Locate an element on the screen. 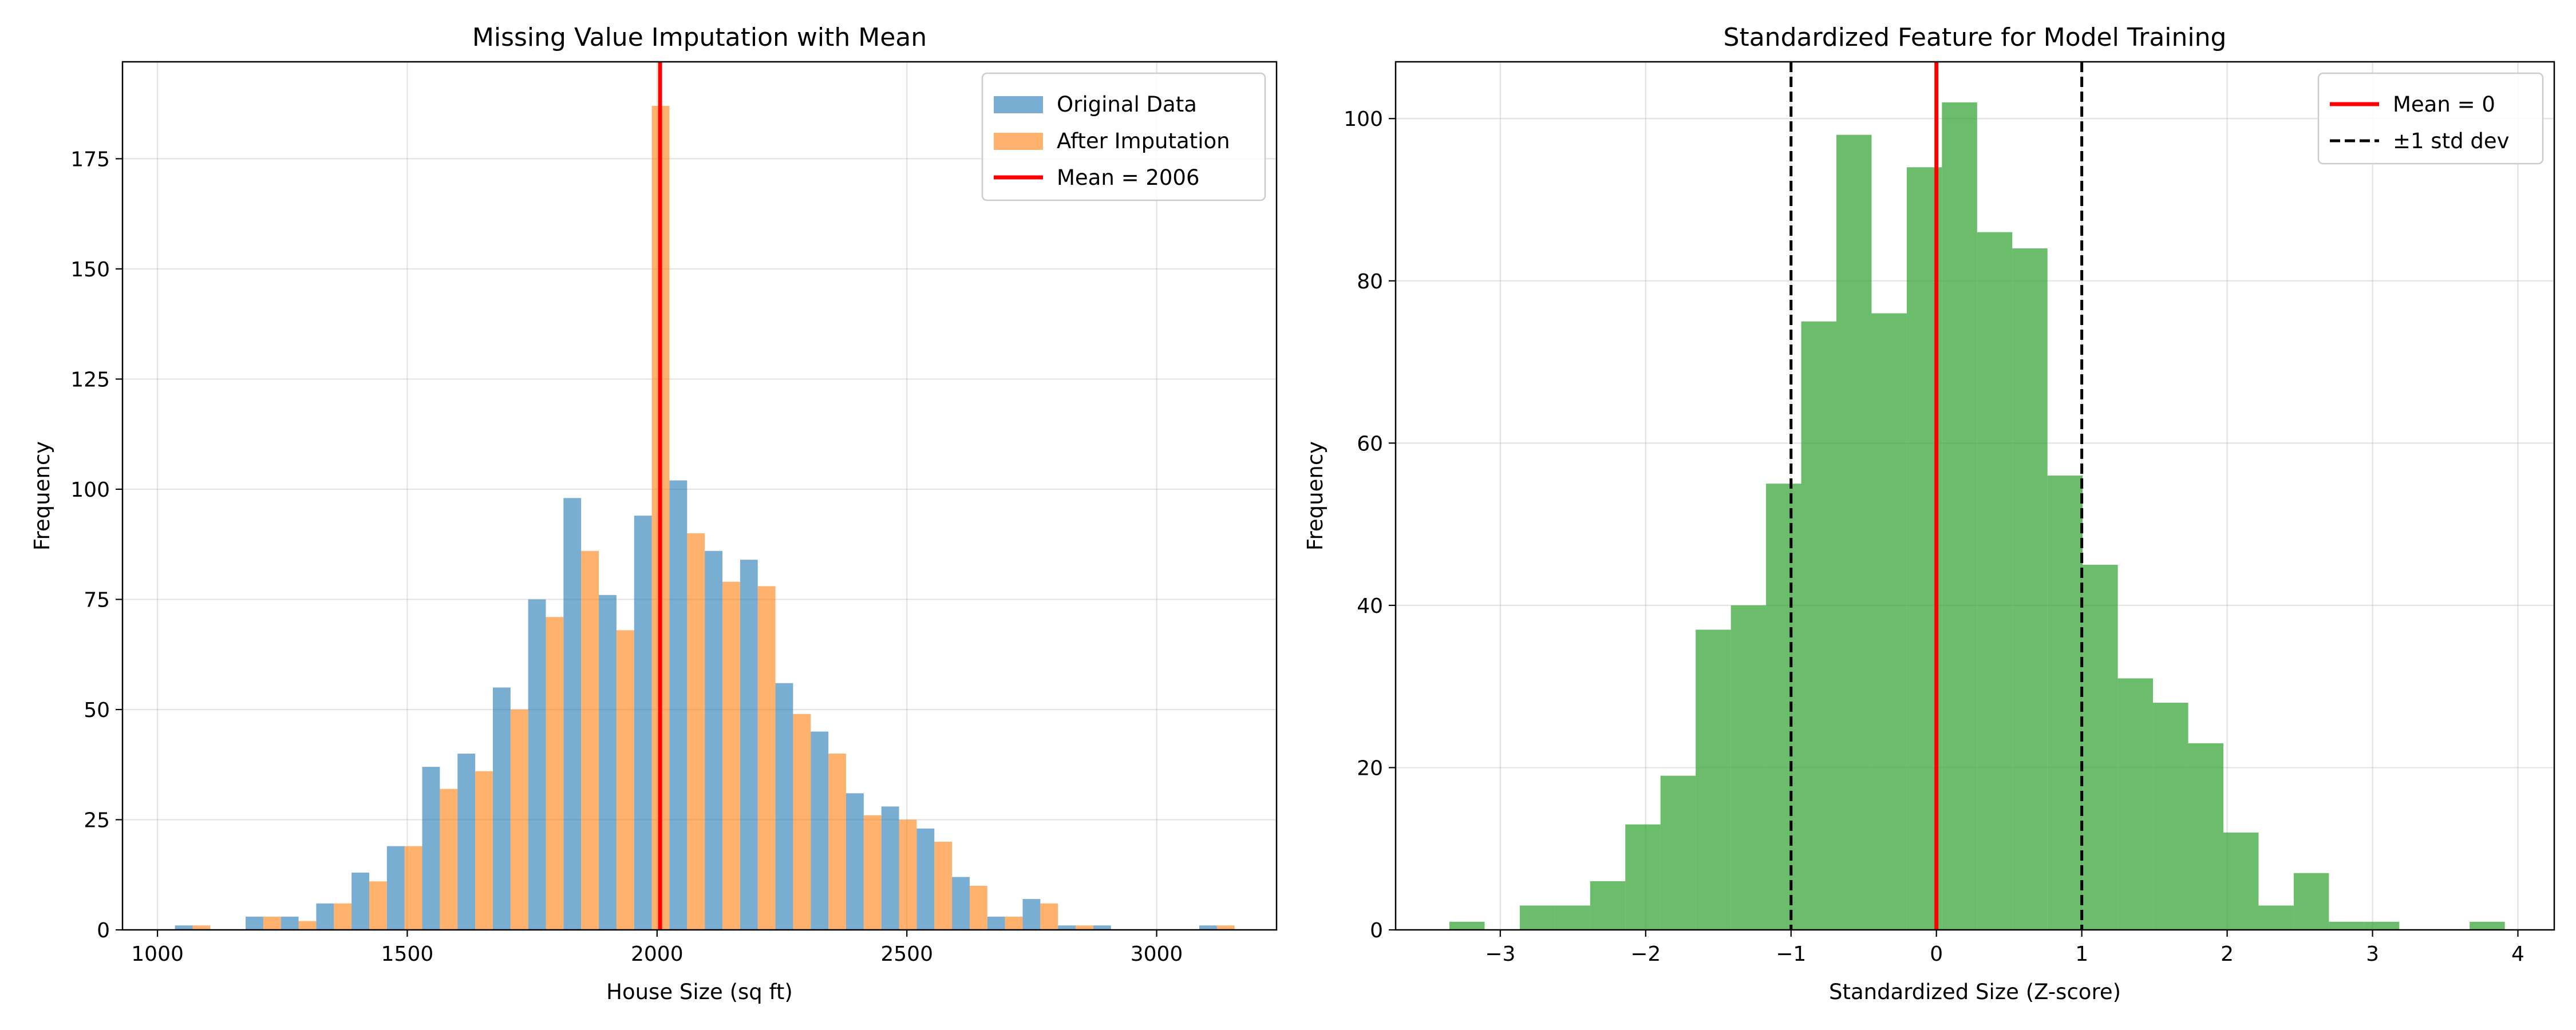 This screenshot has width=2576, height=1030. y-tick-label: 175 is located at coordinates (90, 159).